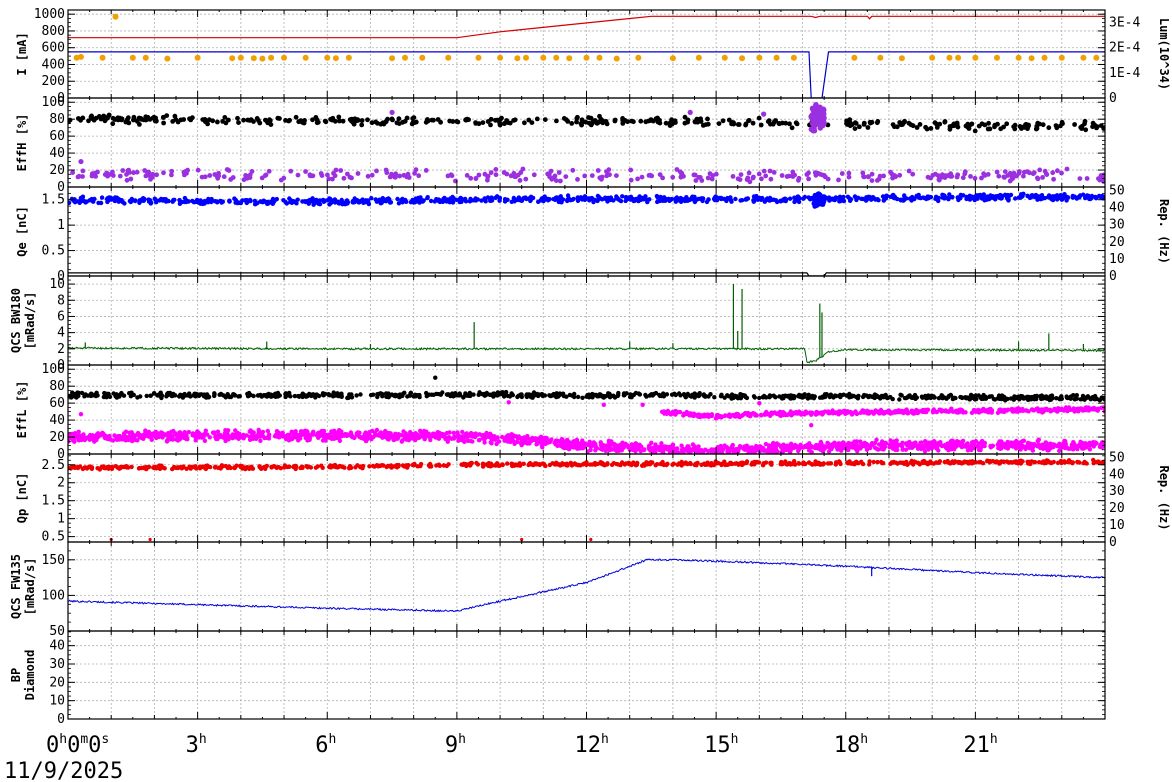 The width and height of the screenshot is (1172, 782). I want to click on y-tick-label-q_e-3: 1.5, so click(53, 200).